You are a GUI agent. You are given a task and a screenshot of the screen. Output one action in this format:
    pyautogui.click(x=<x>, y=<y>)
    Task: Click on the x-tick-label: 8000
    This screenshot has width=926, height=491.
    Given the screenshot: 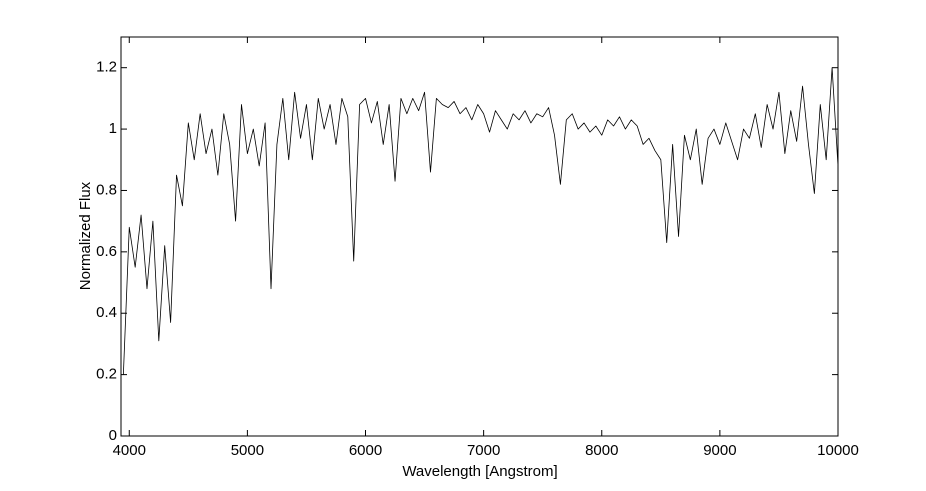 What is the action you would take?
    pyautogui.click(x=601, y=450)
    